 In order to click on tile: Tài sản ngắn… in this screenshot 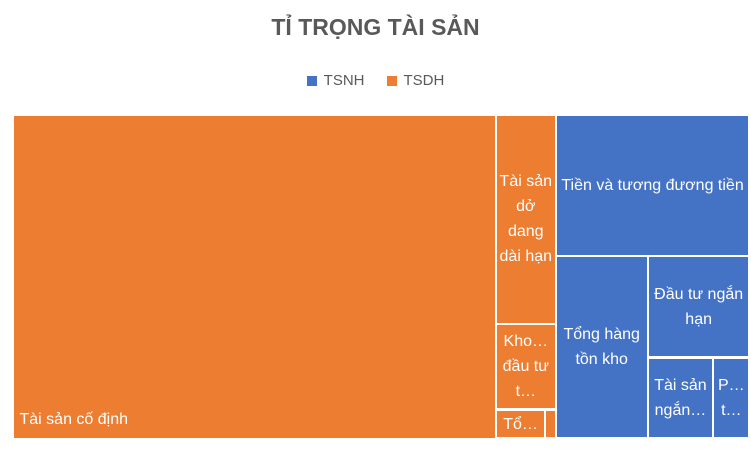, I will do `click(680, 398)`.